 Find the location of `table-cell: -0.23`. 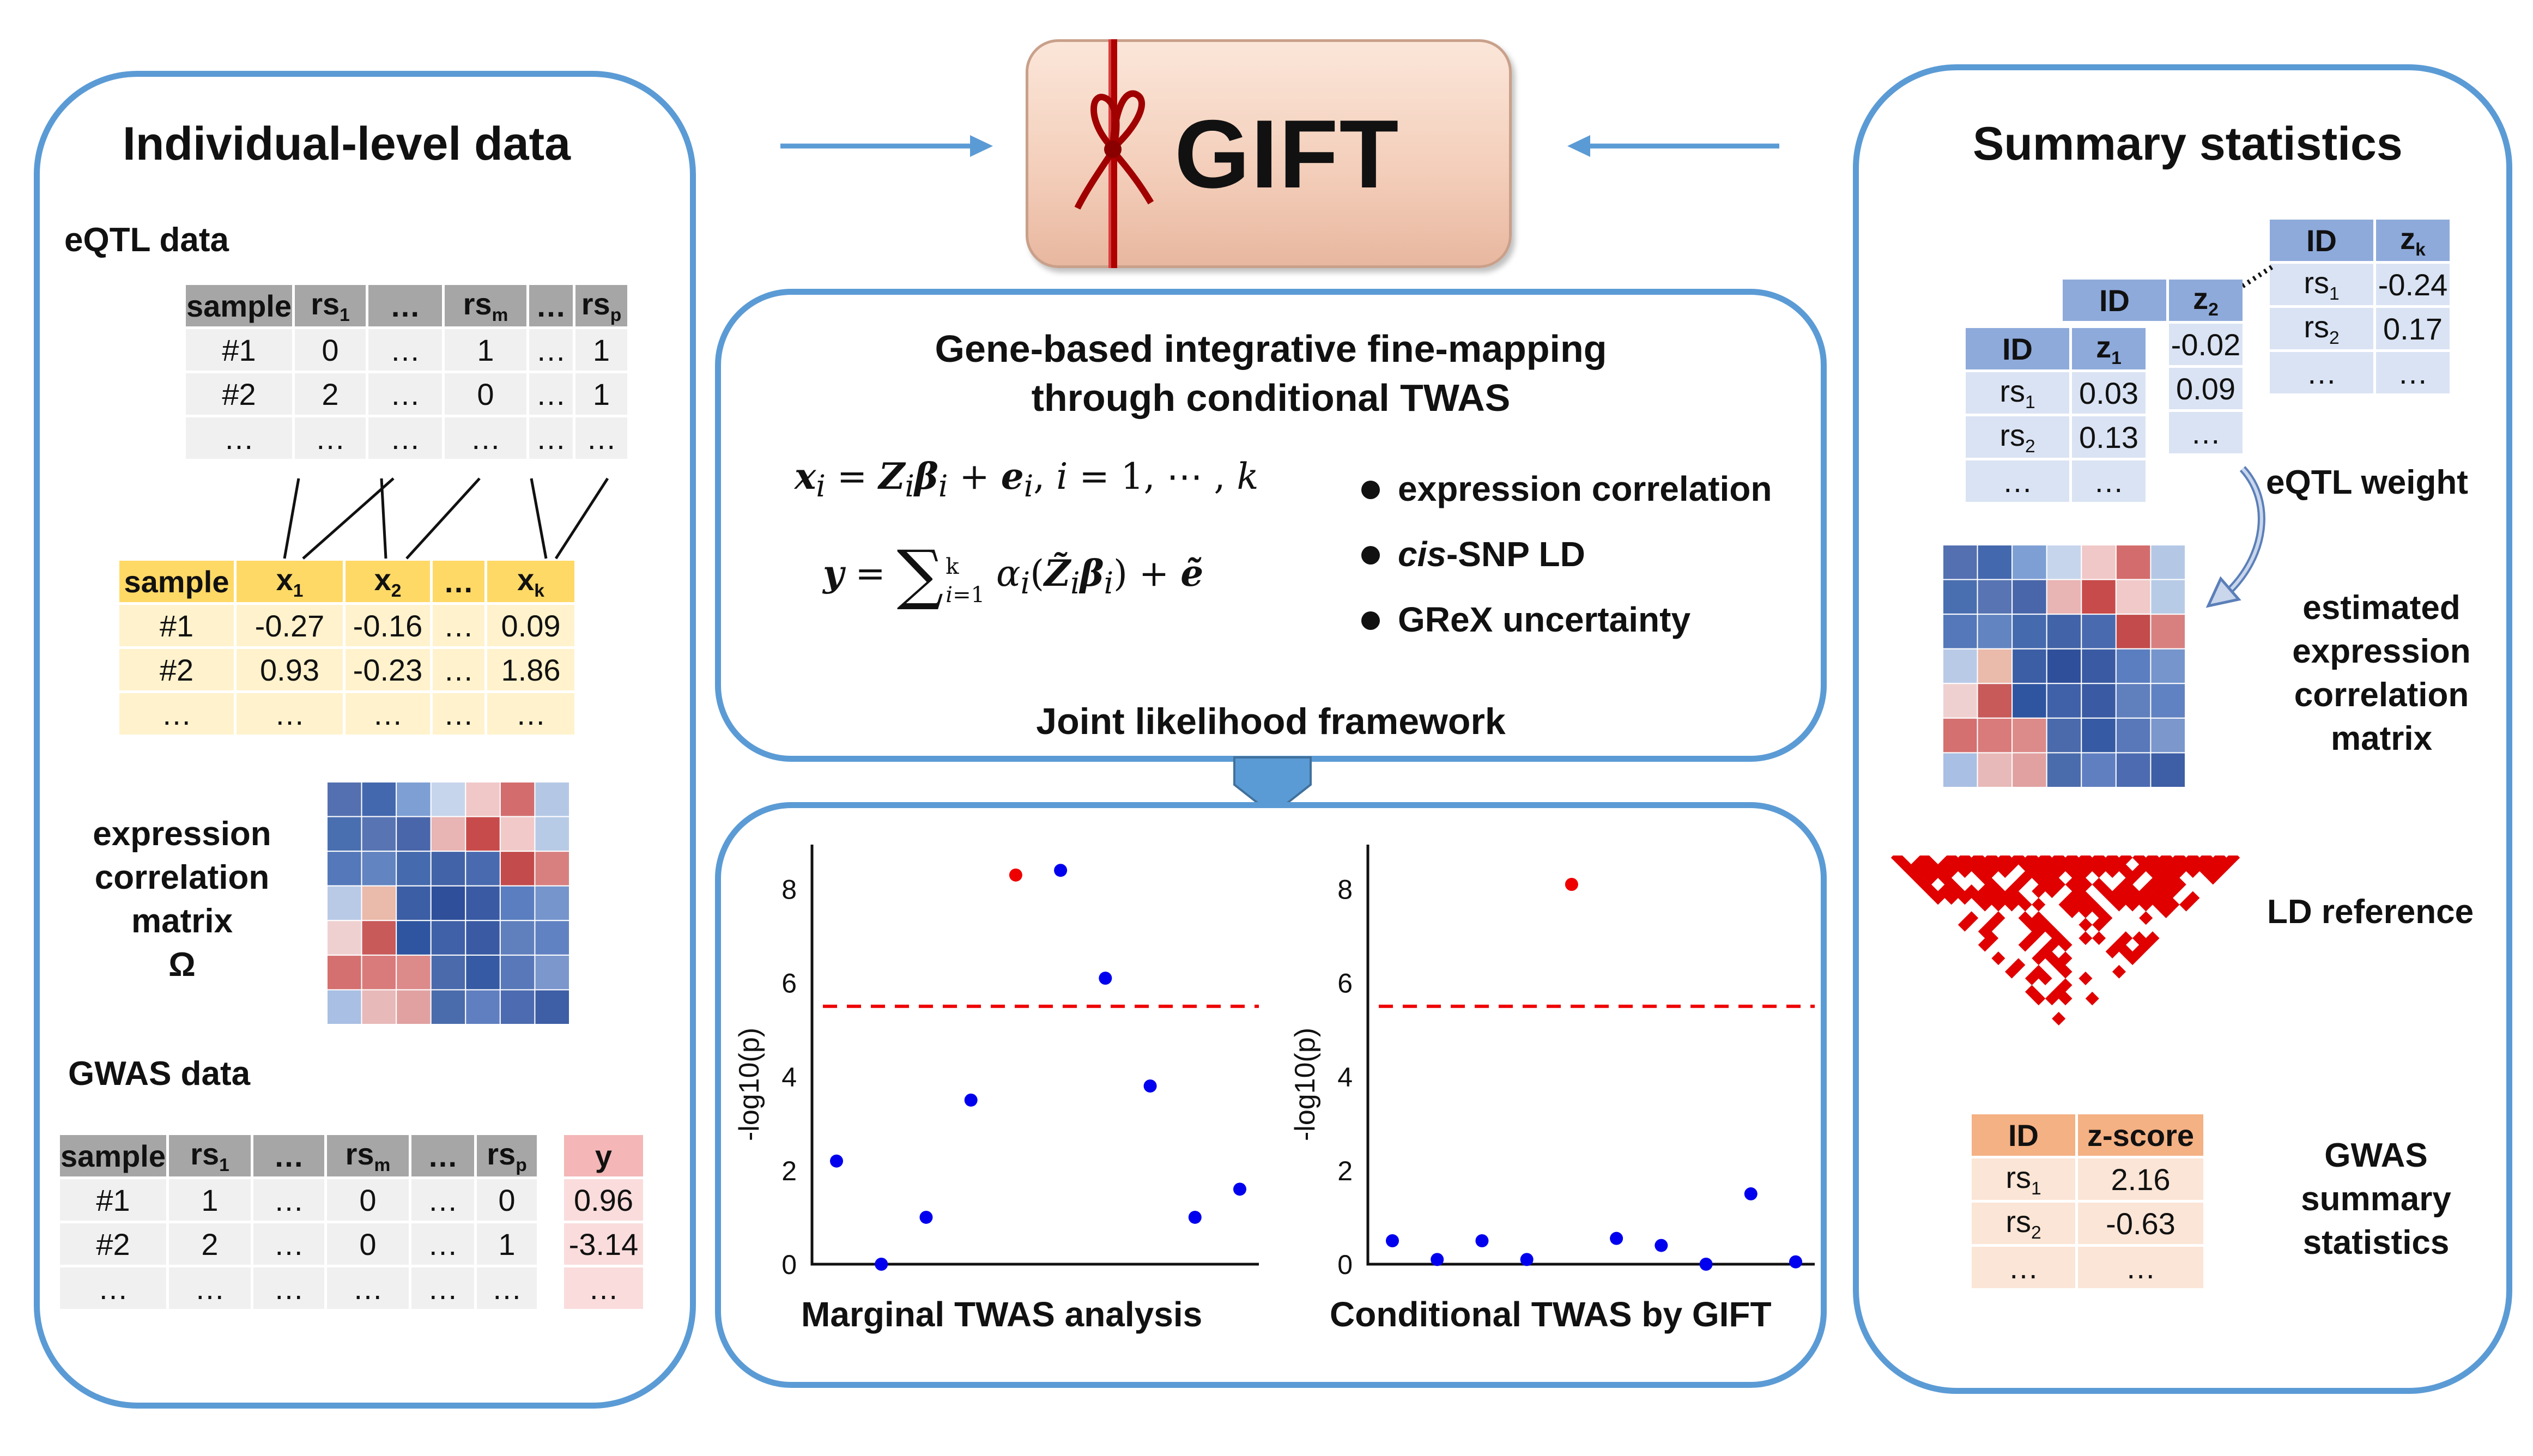

table-cell: -0.23 is located at coordinates (388, 669).